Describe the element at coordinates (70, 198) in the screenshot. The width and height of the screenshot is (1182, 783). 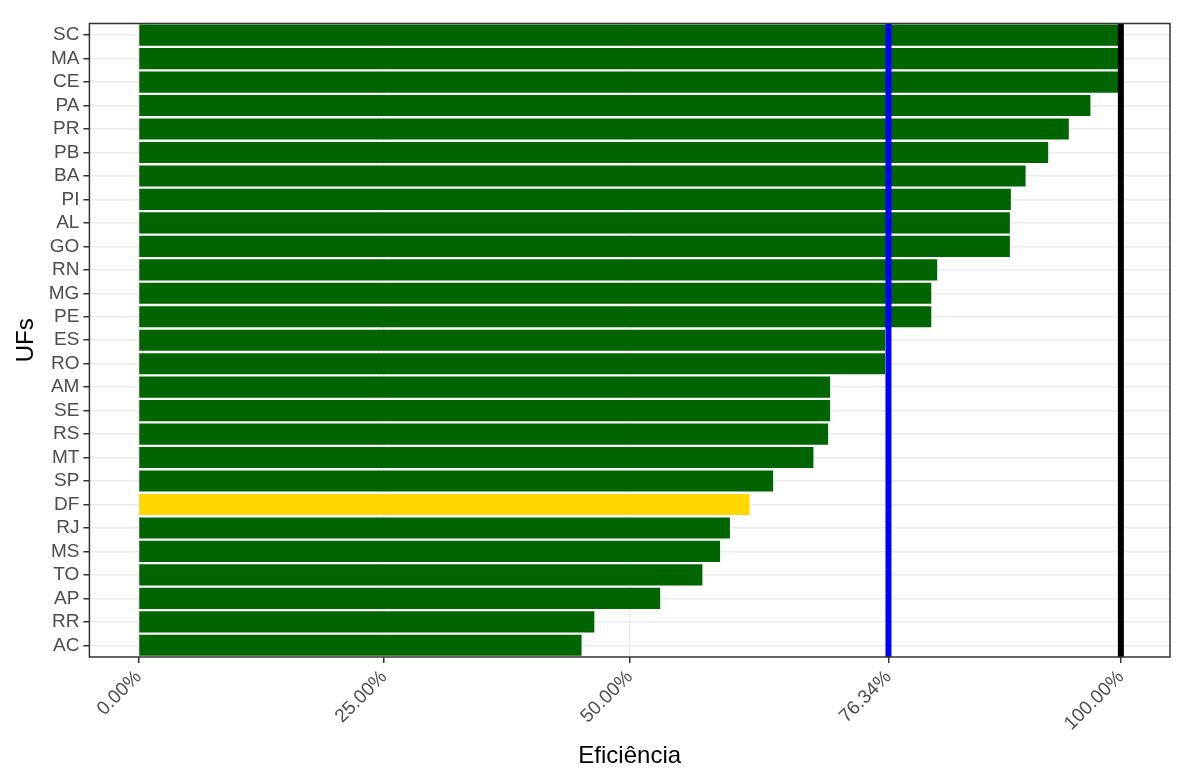
I see `y-tick-label: PI` at that location.